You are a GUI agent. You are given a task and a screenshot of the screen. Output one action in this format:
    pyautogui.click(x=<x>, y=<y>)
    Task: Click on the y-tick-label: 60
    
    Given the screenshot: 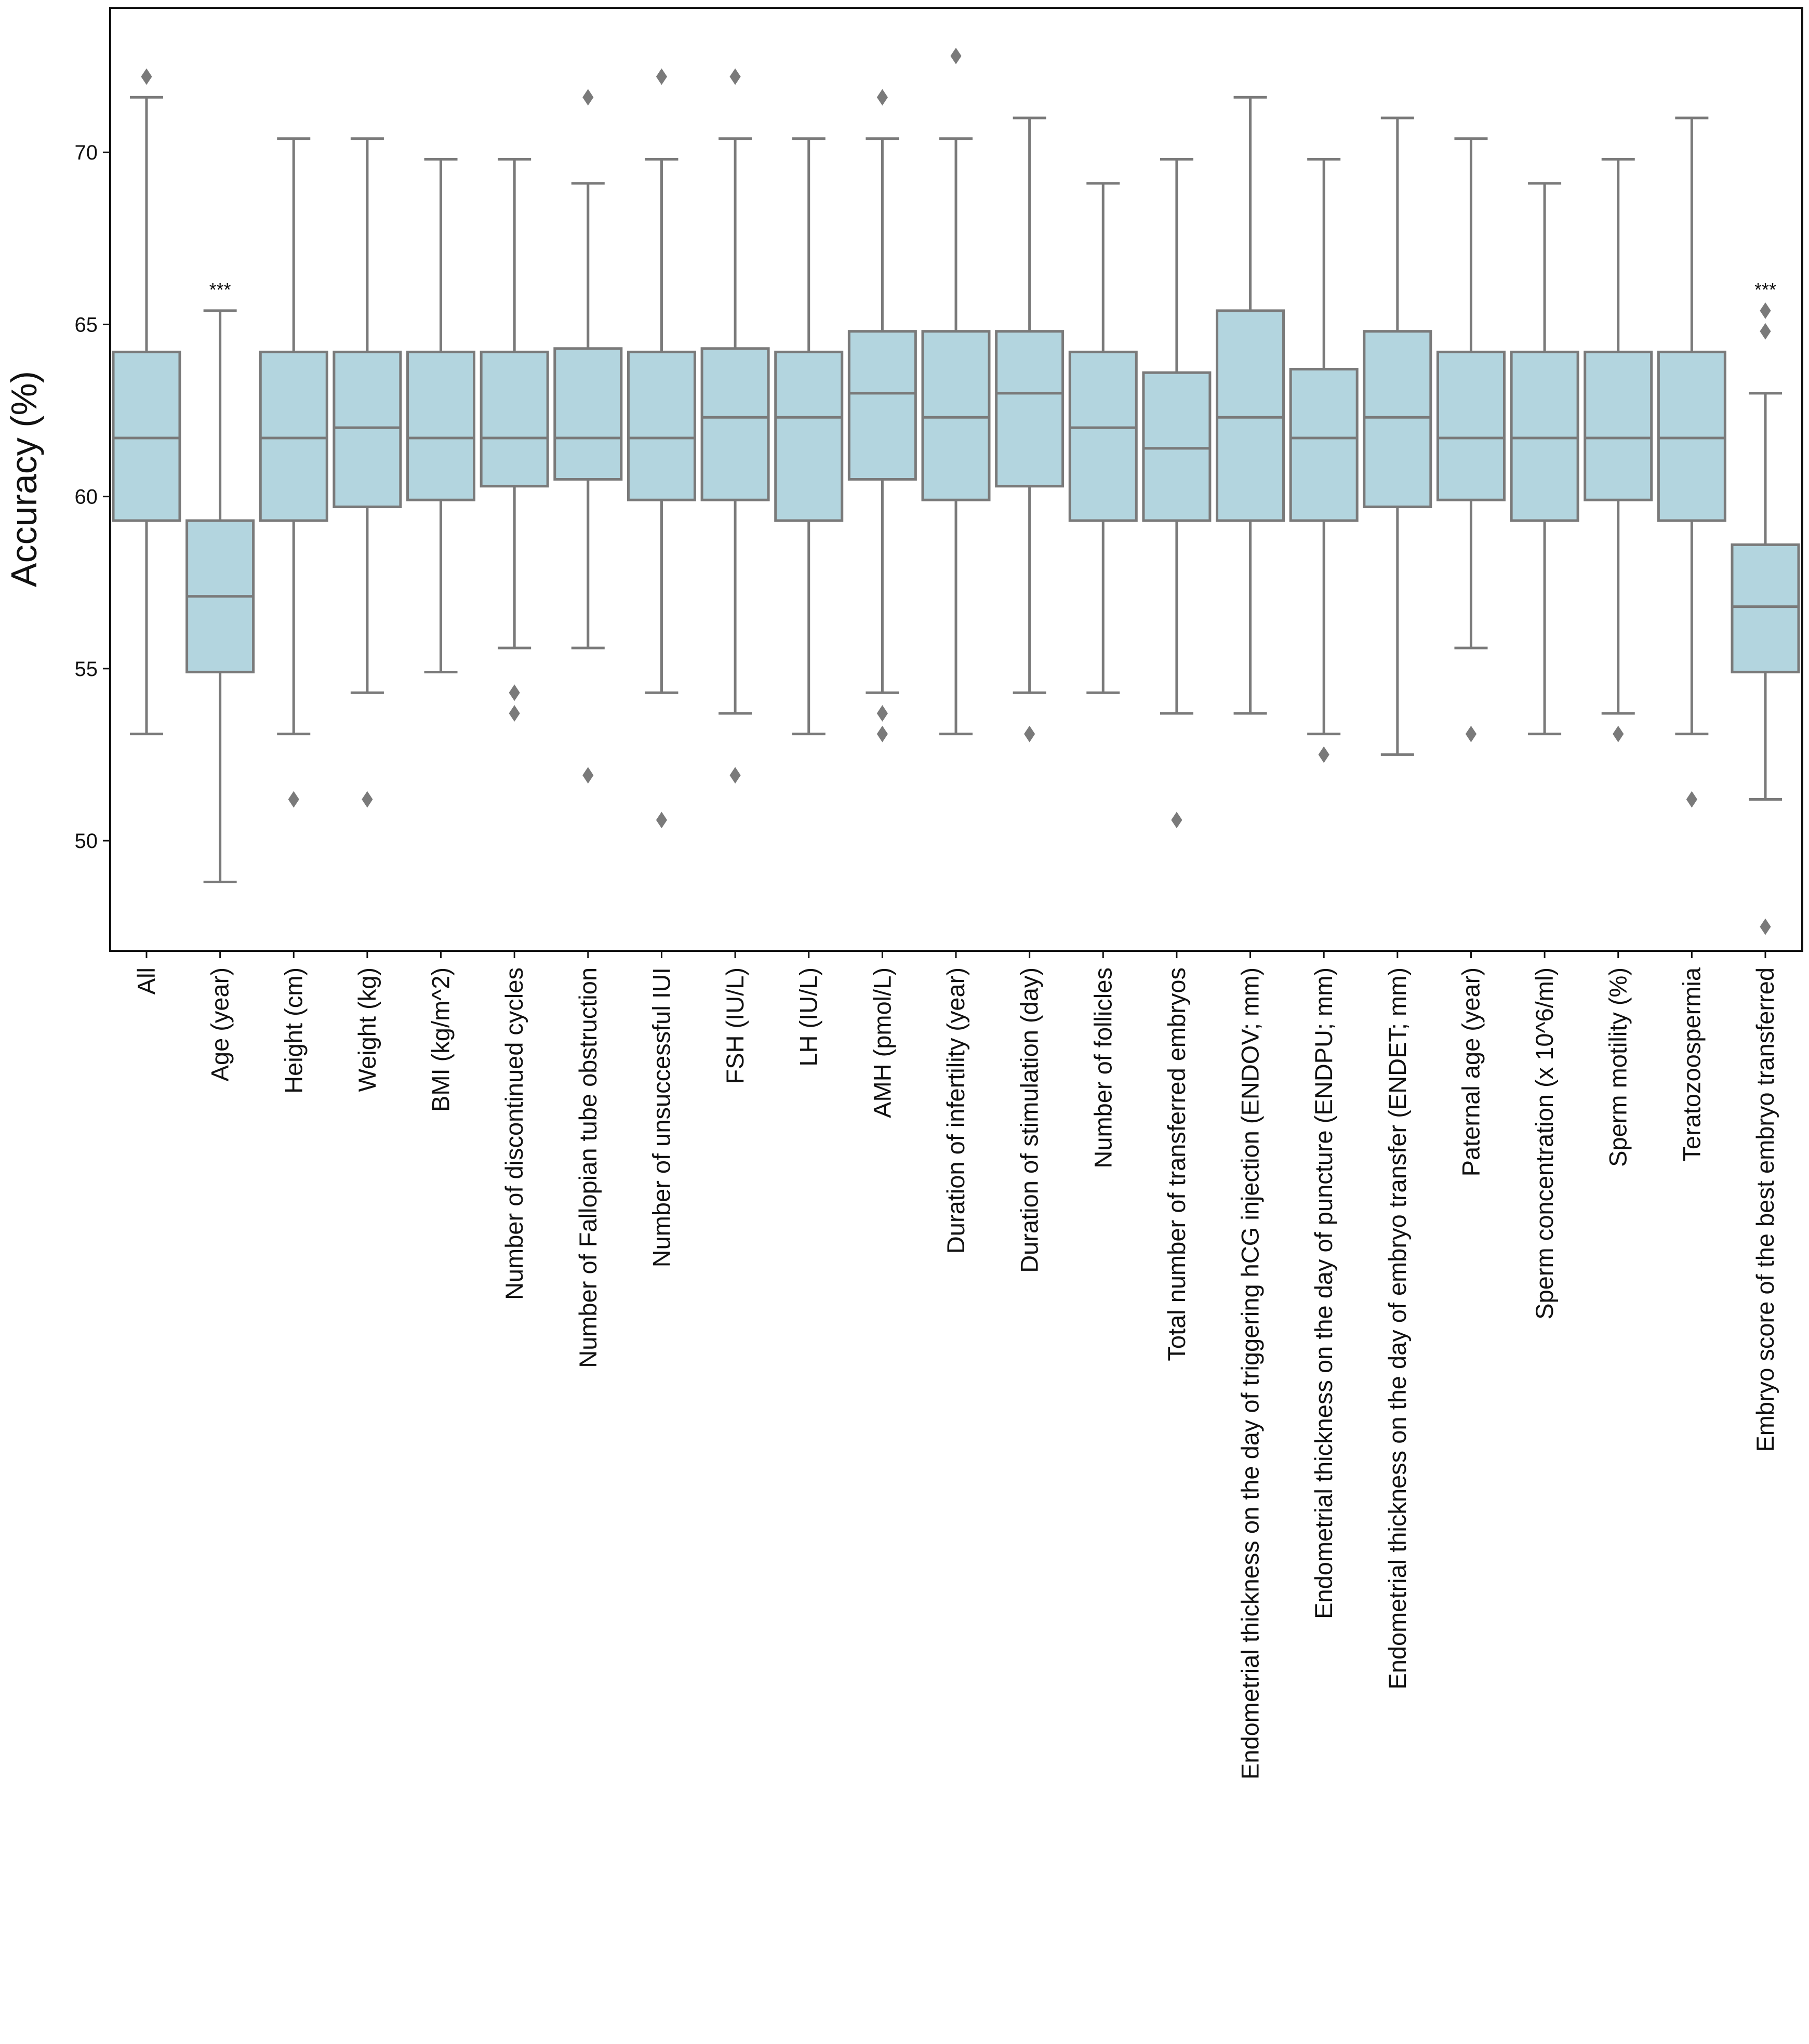 What is the action you would take?
    pyautogui.click(x=86, y=497)
    